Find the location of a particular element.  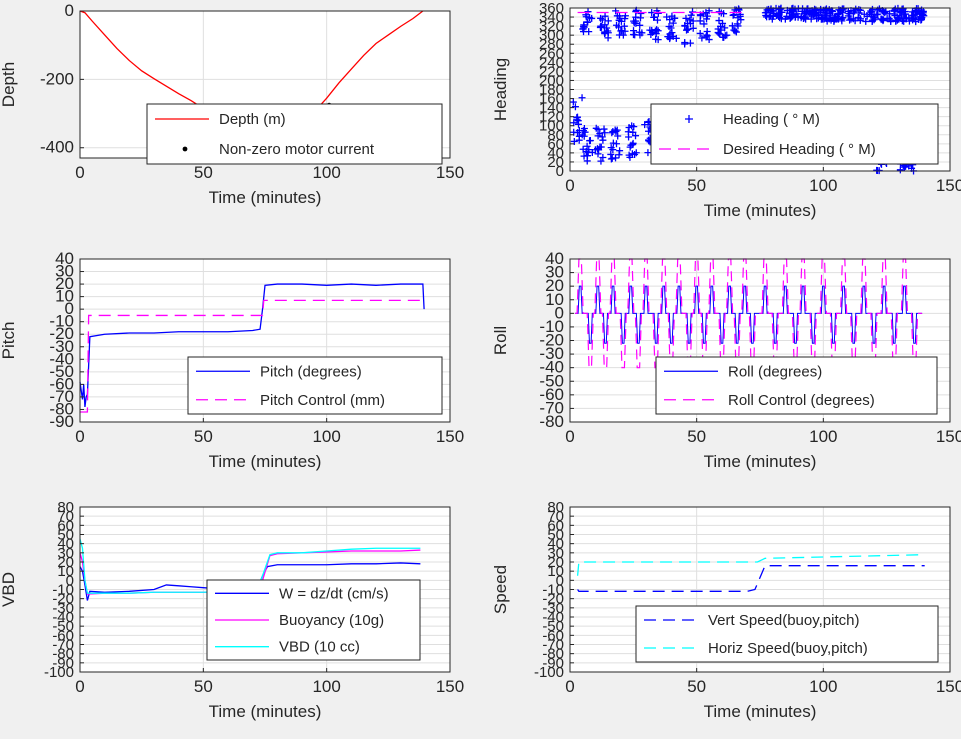

y-tick-label: 320 is located at coordinates (551, 26).